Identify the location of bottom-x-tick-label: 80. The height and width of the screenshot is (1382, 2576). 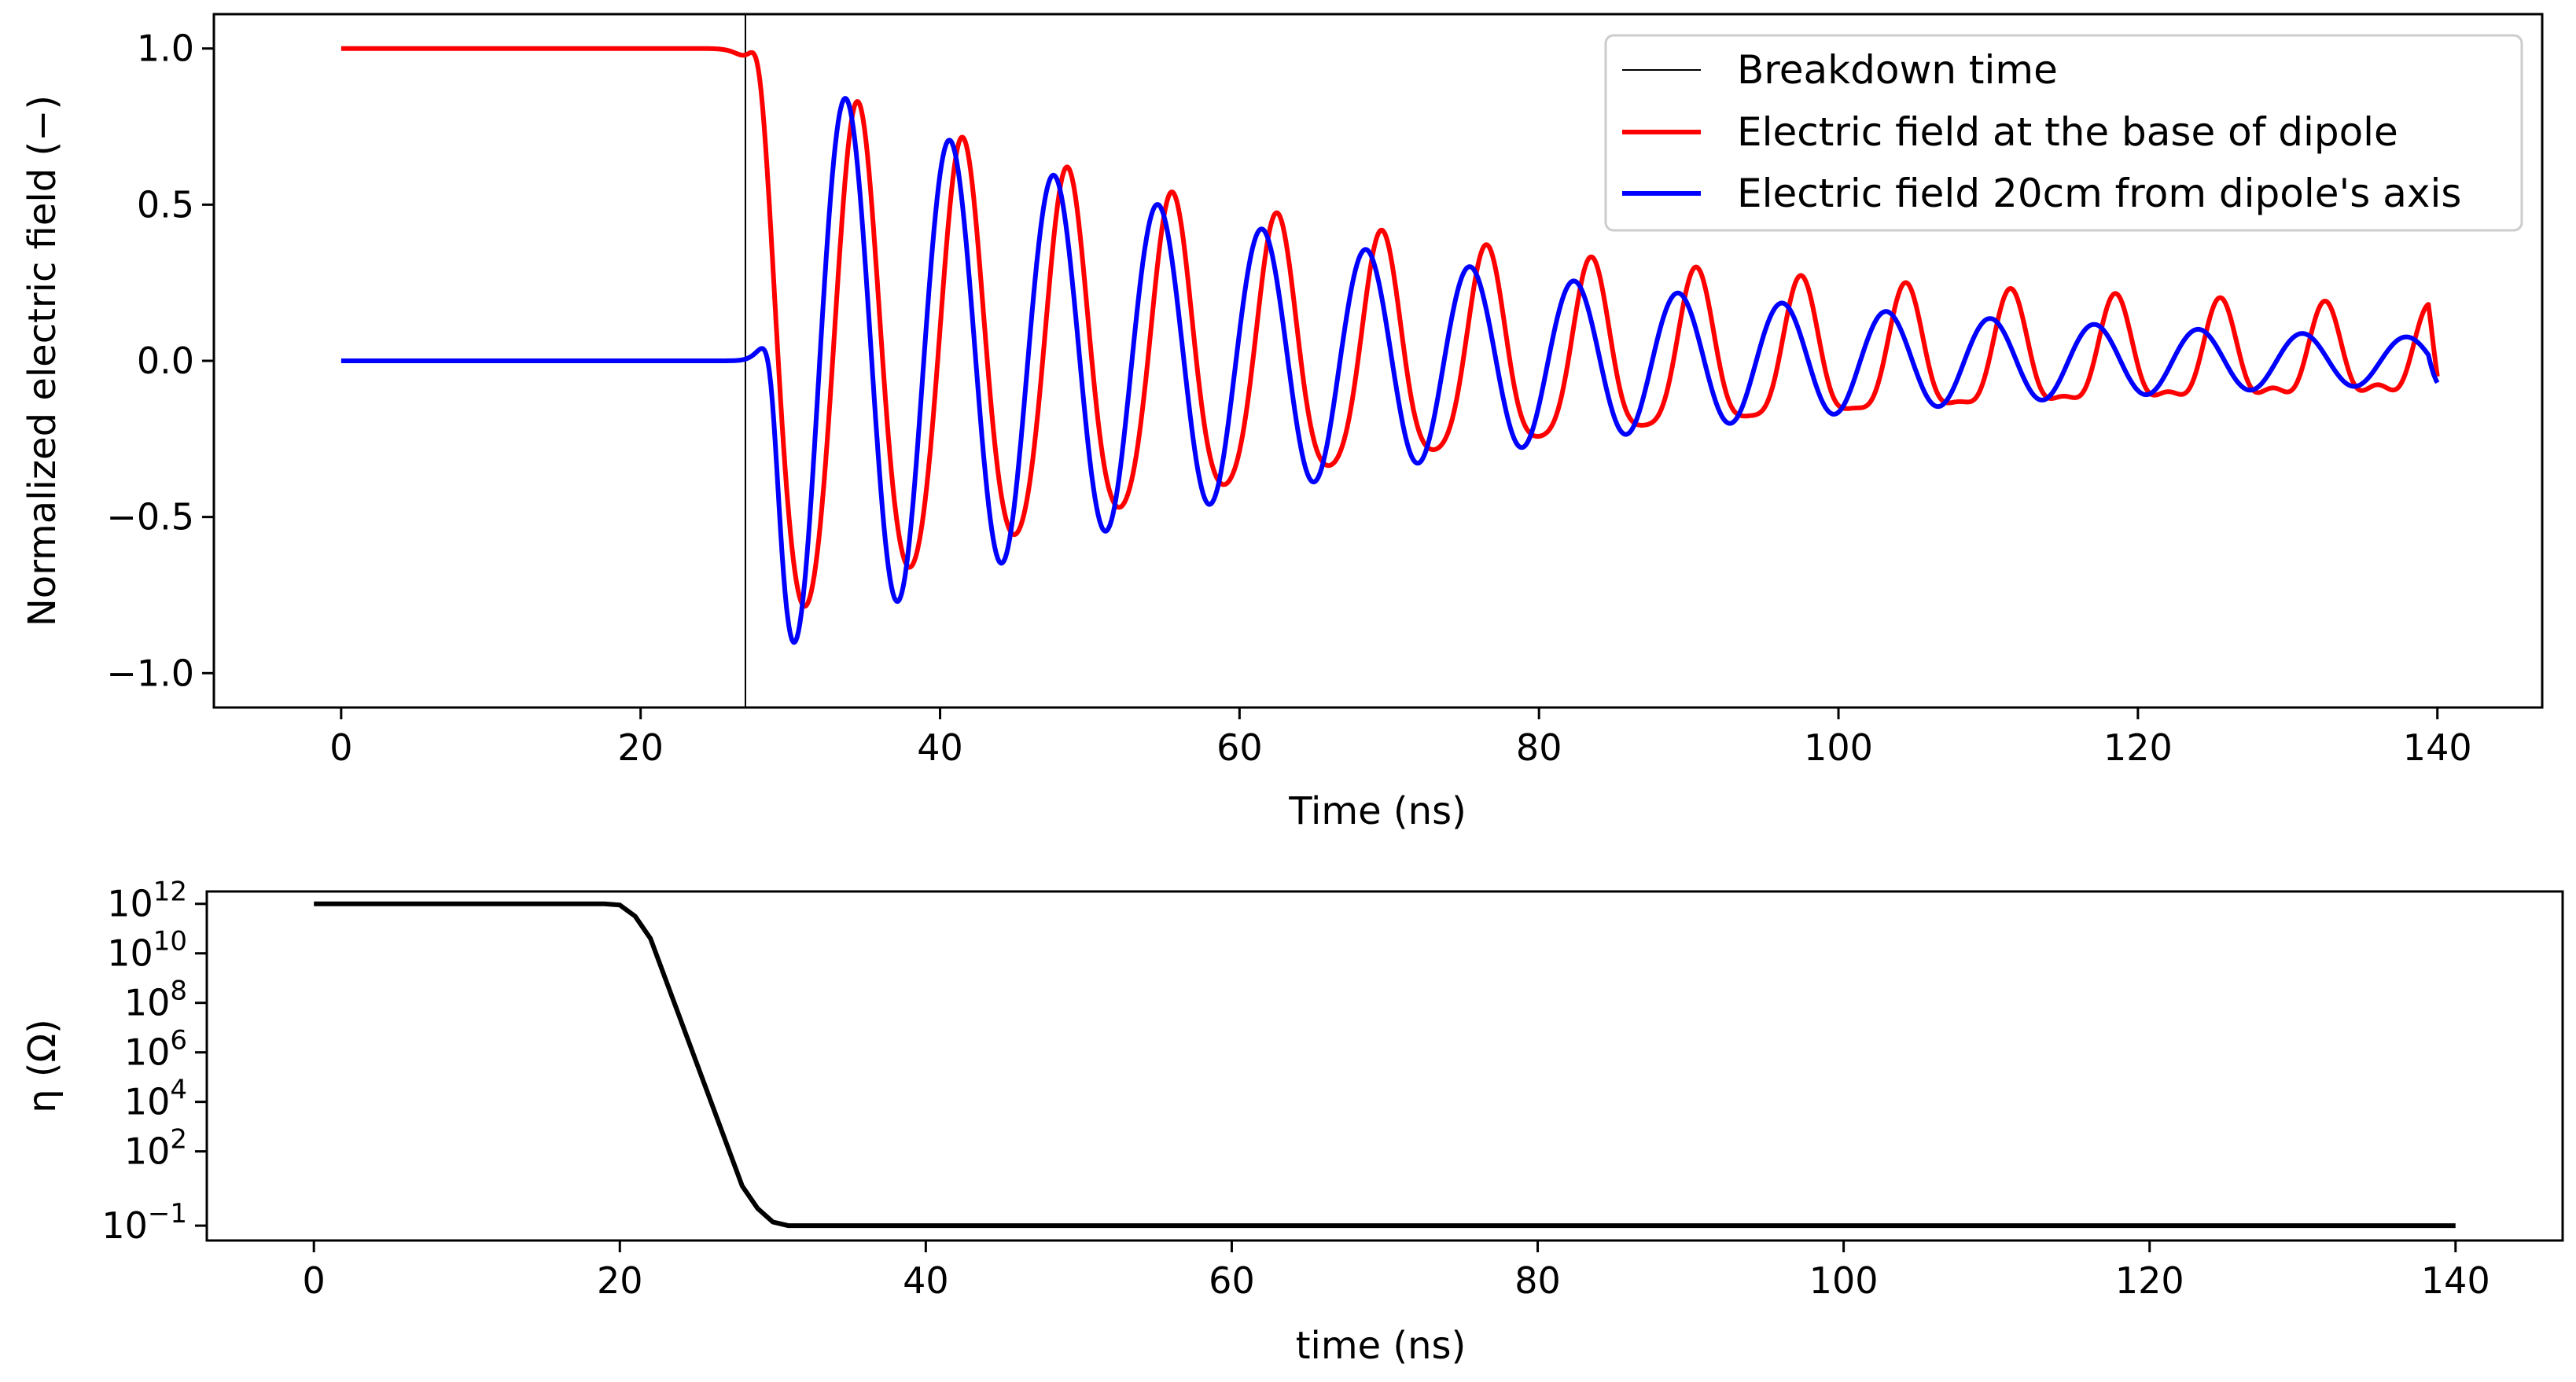
(1538, 1280).